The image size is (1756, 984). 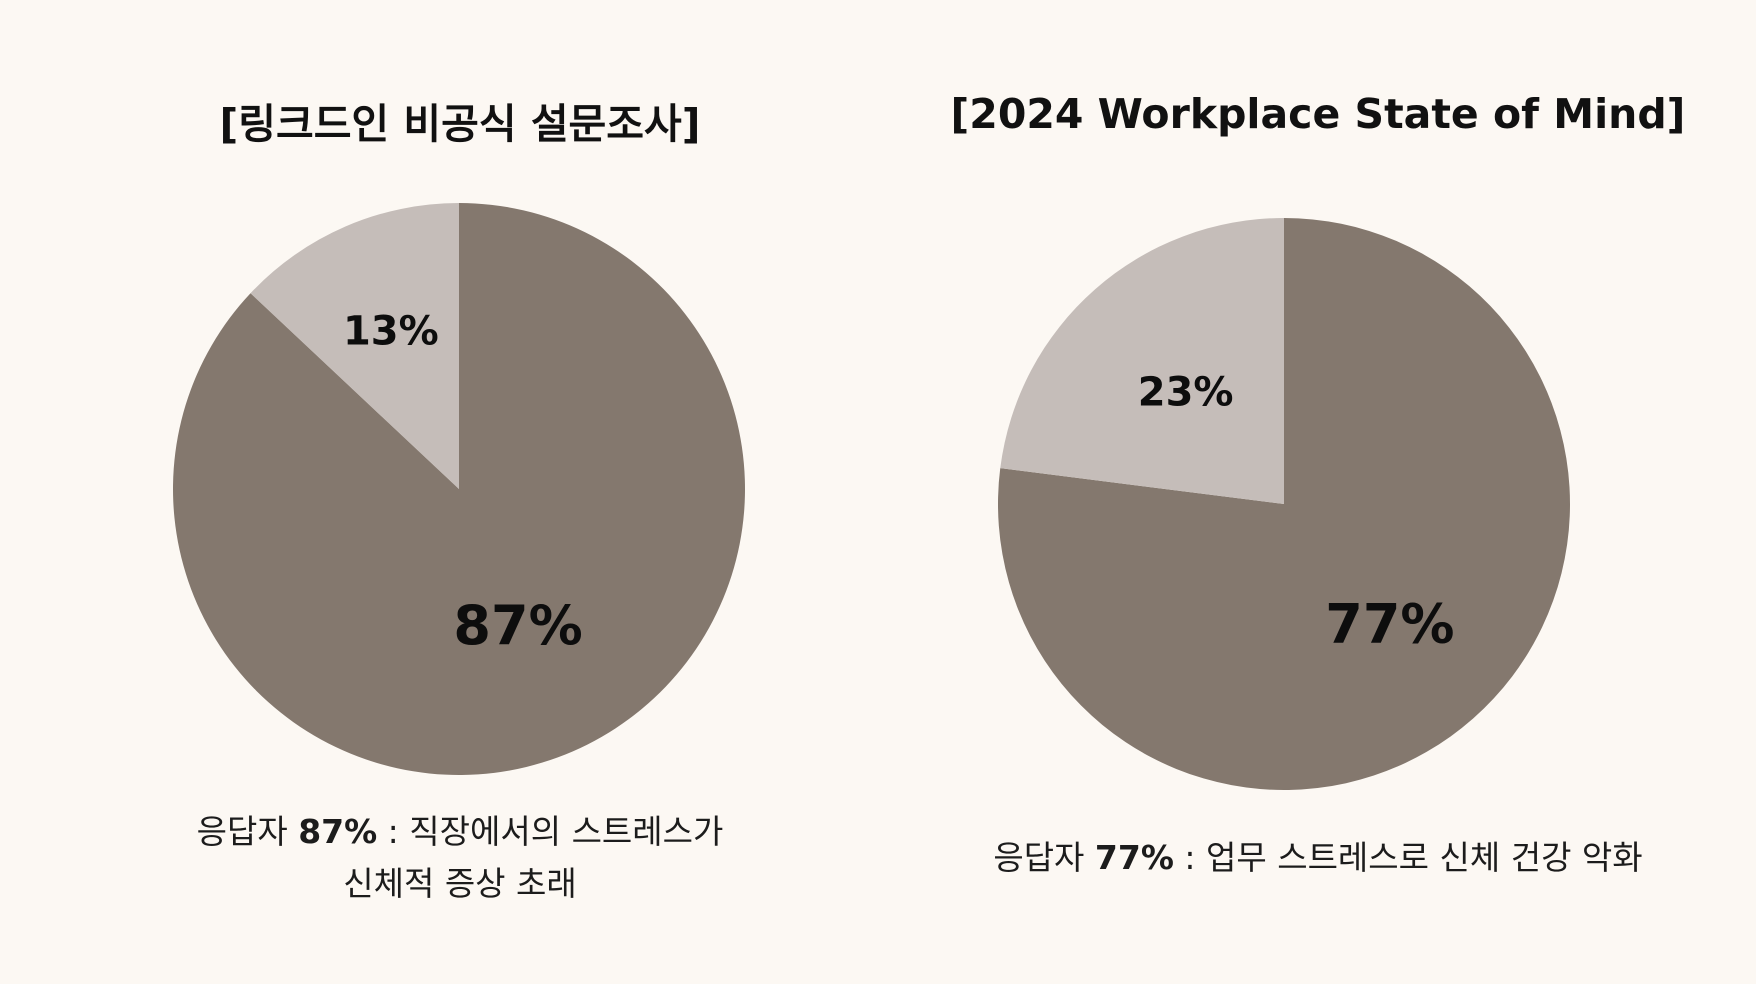 What do you see at coordinates (550, 831) in the screenshot?
I see `caption-suffix: : 직장에서의 스트레스가` at bounding box center [550, 831].